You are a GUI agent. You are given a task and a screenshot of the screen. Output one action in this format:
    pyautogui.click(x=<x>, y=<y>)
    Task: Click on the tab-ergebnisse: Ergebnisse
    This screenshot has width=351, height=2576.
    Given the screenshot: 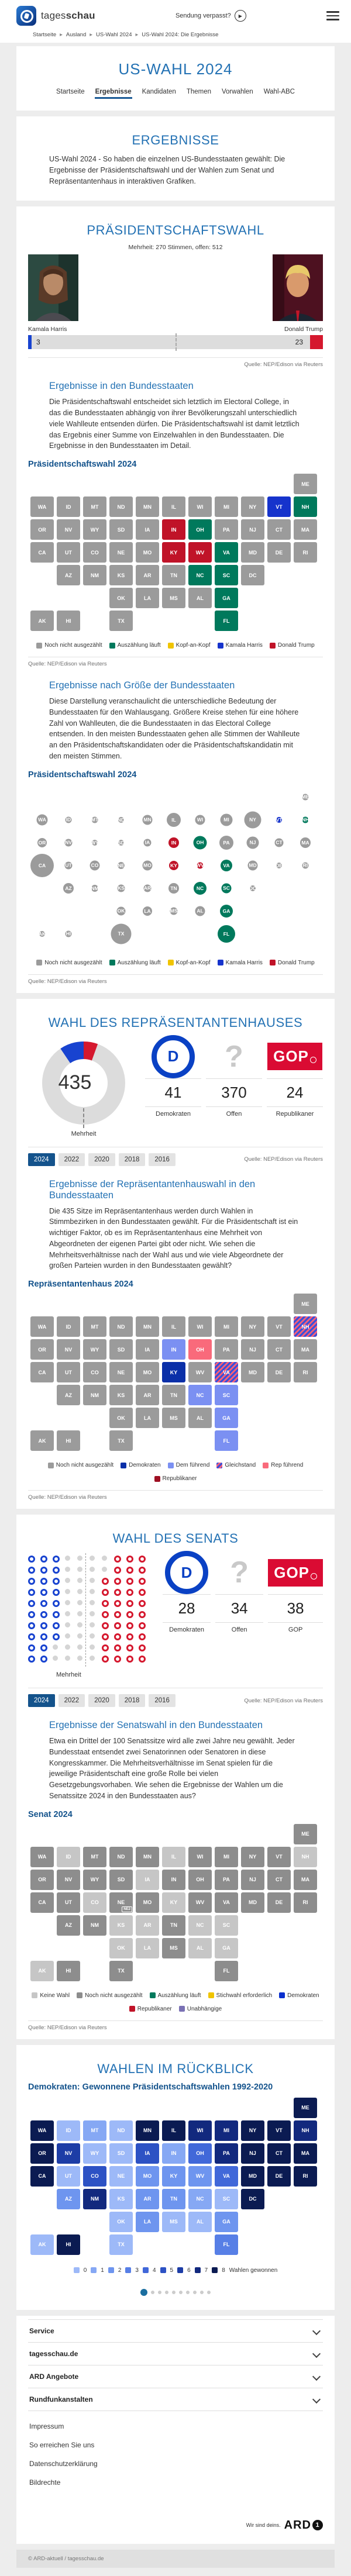 What is the action you would take?
    pyautogui.click(x=113, y=93)
    